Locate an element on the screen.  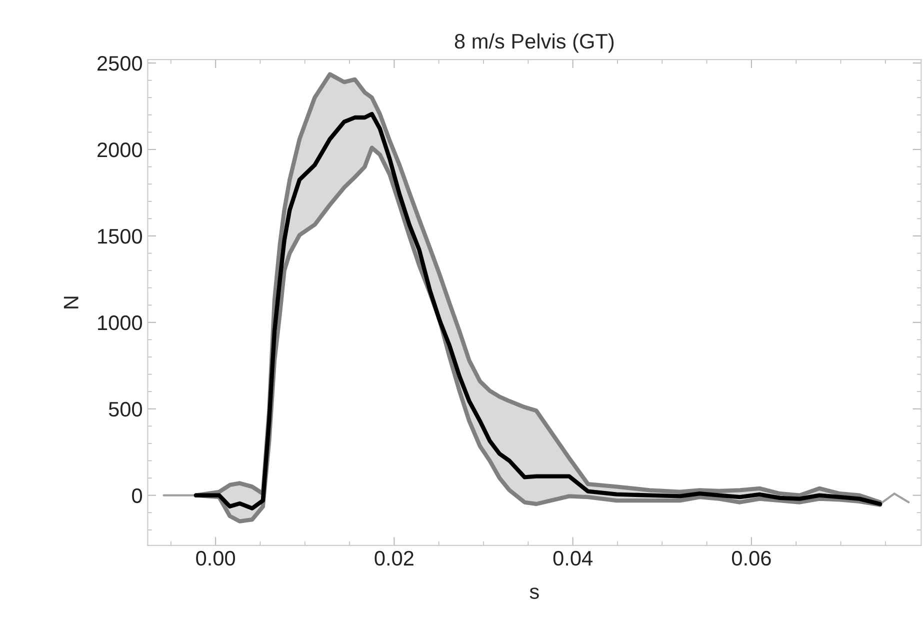
x-tick-label: 0.00 is located at coordinates (216, 558).